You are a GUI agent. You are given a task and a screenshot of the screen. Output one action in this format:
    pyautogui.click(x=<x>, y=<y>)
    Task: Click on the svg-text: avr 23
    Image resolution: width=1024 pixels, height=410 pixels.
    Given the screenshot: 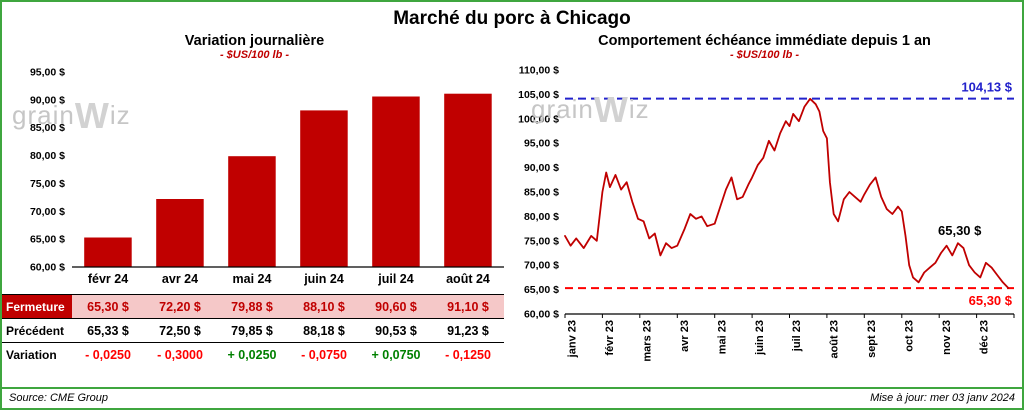 What is the action you would take?
    pyautogui.click(x=685, y=336)
    